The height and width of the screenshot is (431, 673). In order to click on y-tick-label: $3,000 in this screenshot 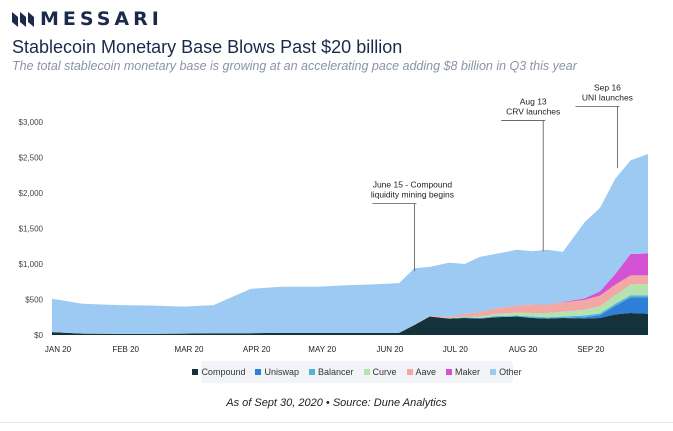, I will do `click(31, 122)`.